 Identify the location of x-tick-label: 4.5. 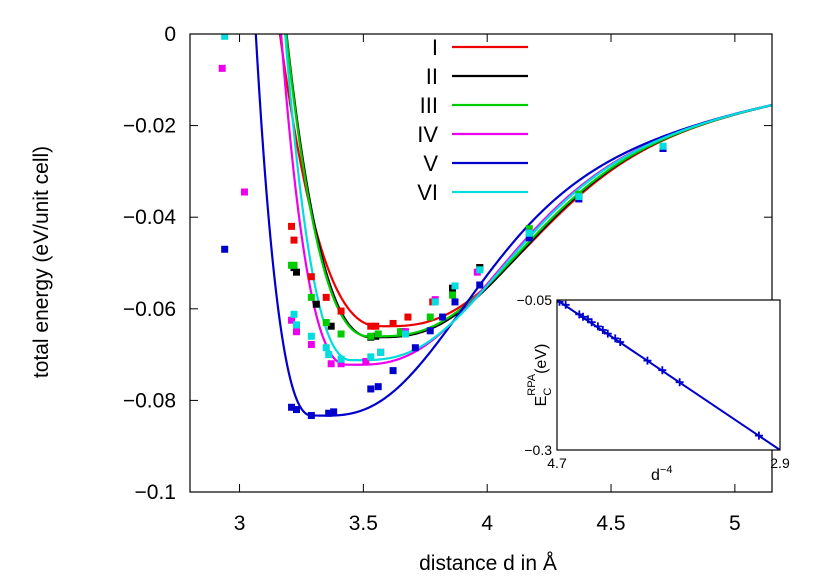
(610, 523).